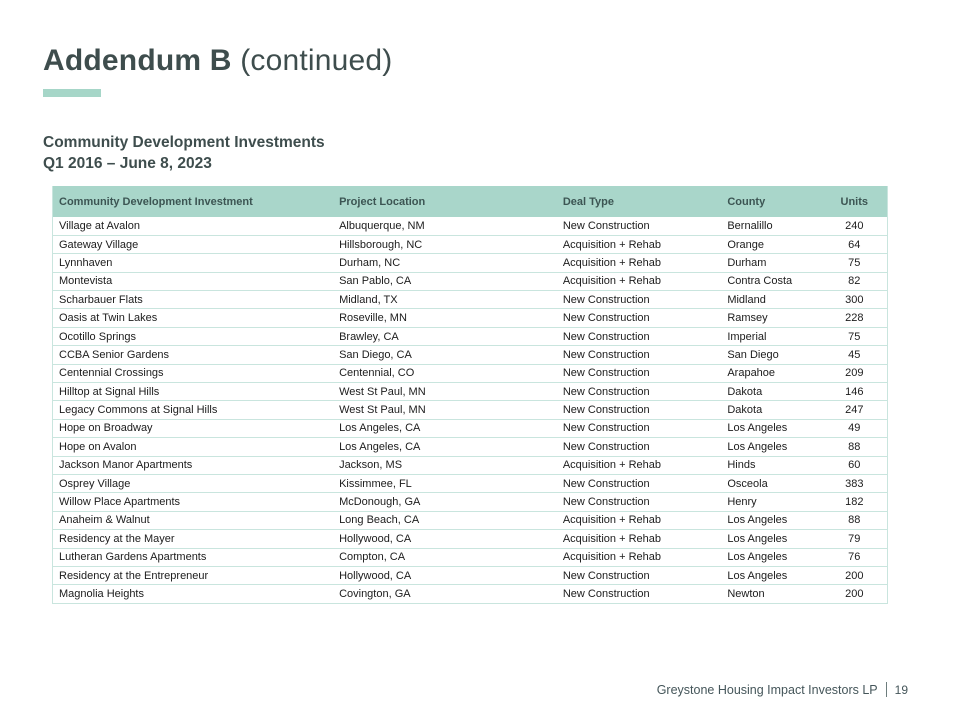 This screenshot has height=720, width=960. What do you see at coordinates (445, 355) in the screenshot?
I see `table-cell: San Diego, CA` at bounding box center [445, 355].